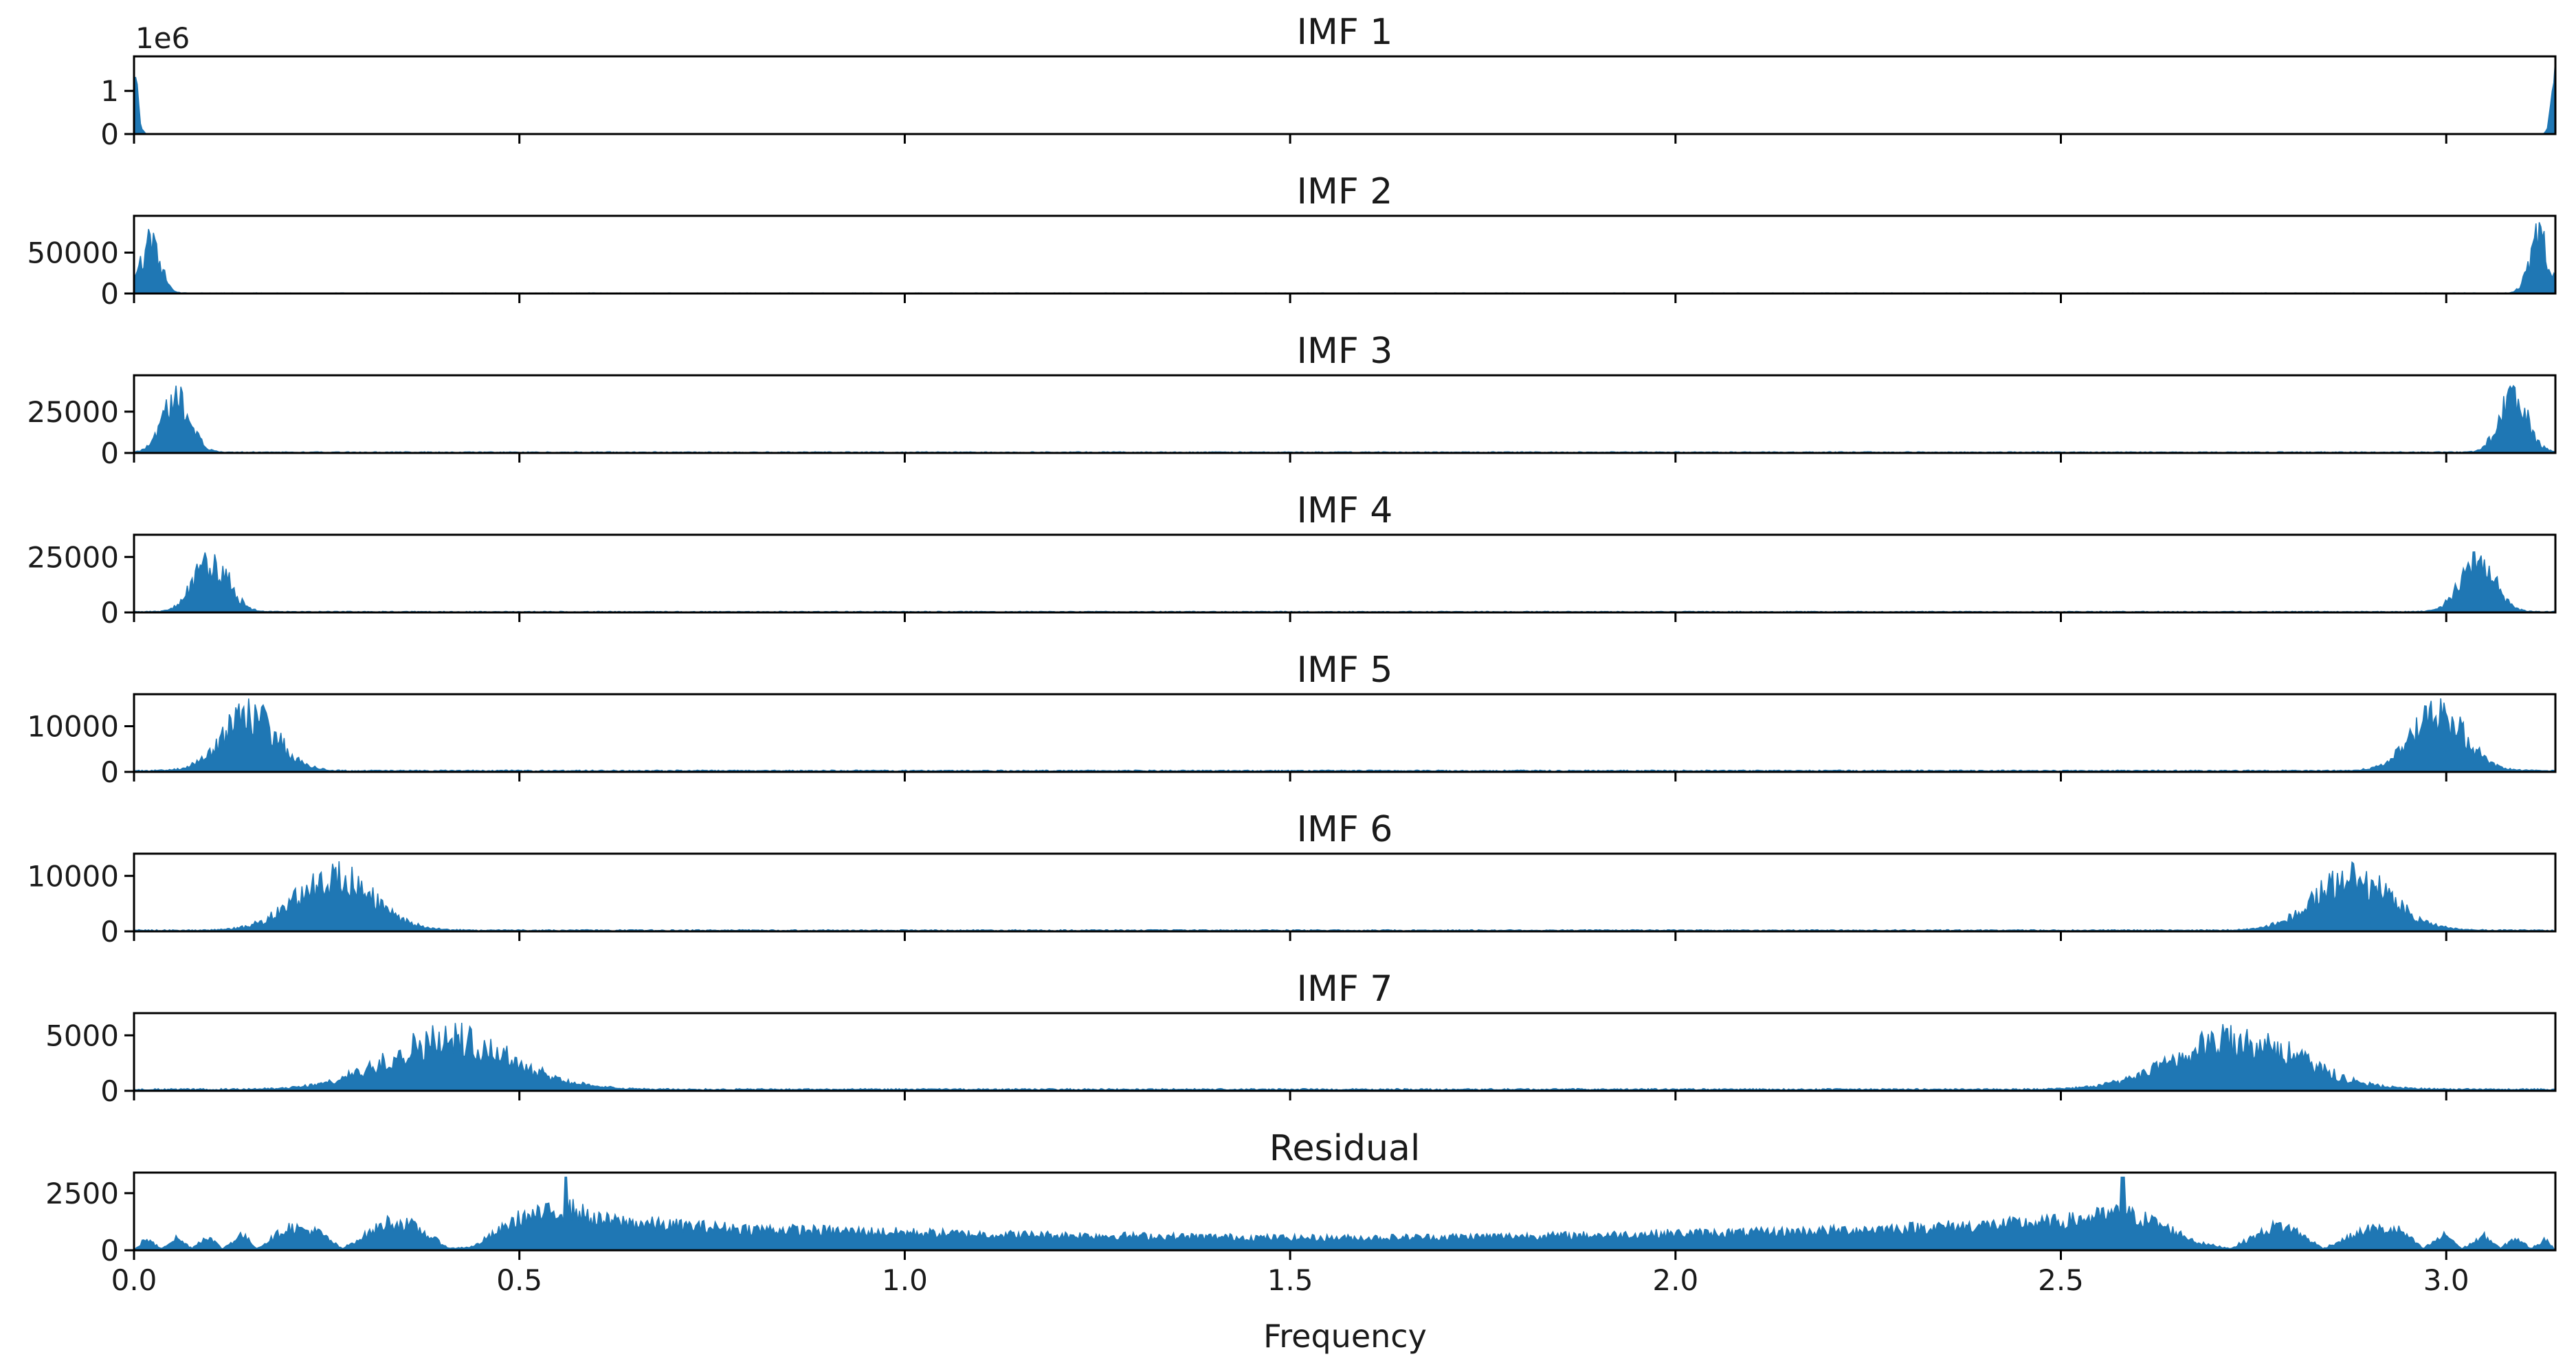 The height and width of the screenshot is (1363, 2576). I want to click on subplot-title: Residual, so click(1345, 1149).